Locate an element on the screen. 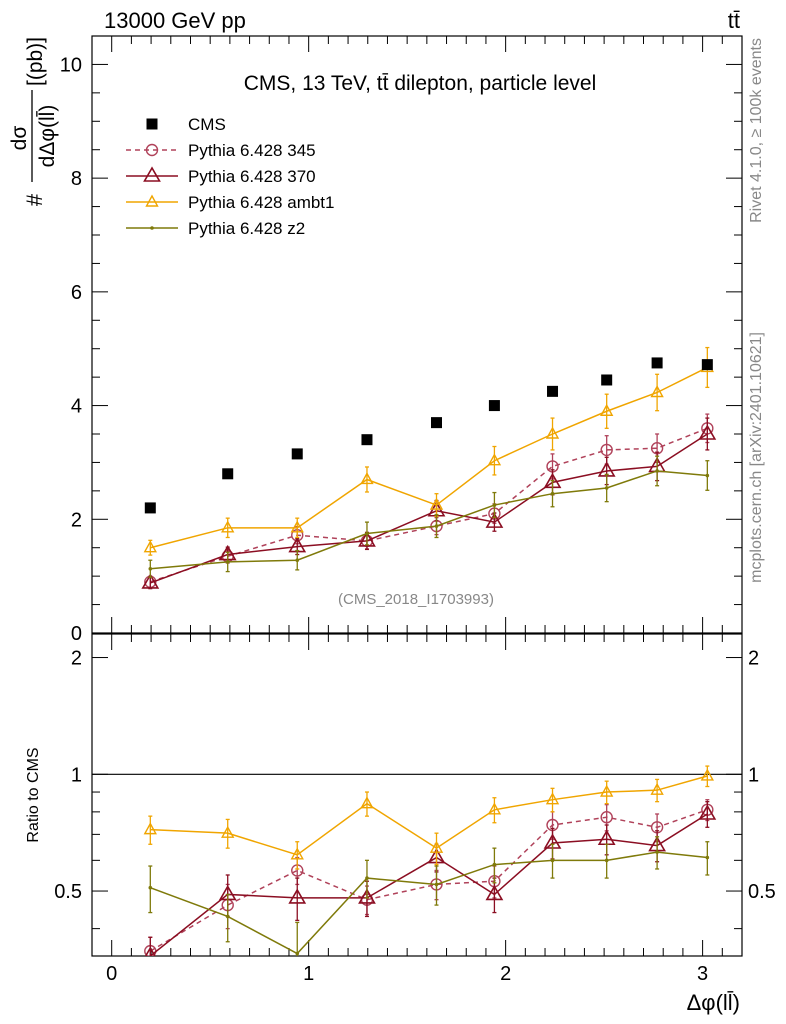 The width and height of the screenshot is (786, 1024). main-y-tick-label: 8 is located at coordinates (76, 179).